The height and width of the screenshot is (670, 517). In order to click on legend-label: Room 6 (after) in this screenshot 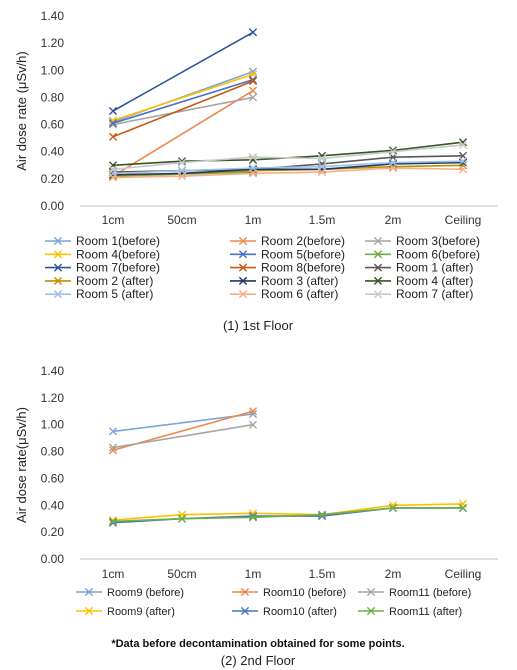, I will do `click(299, 294)`.